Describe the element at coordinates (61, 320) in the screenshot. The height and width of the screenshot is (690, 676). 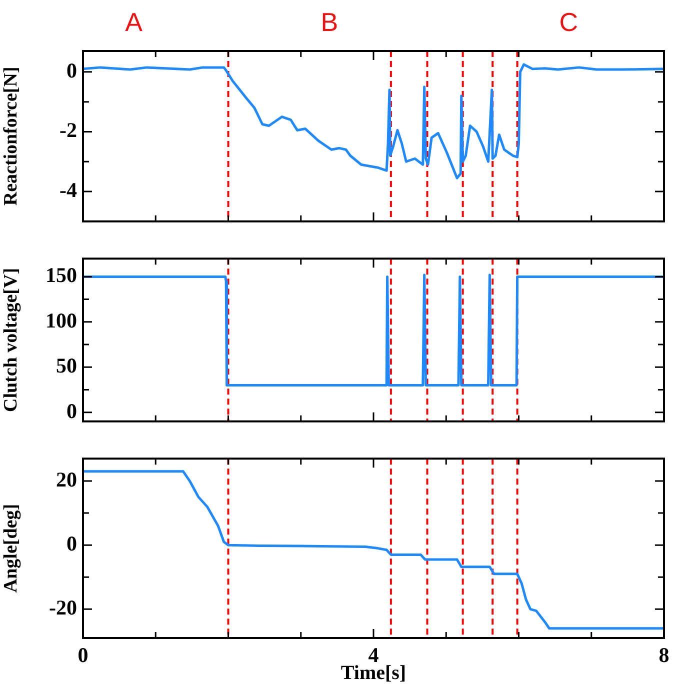
I see `y-tick-label: 100` at that location.